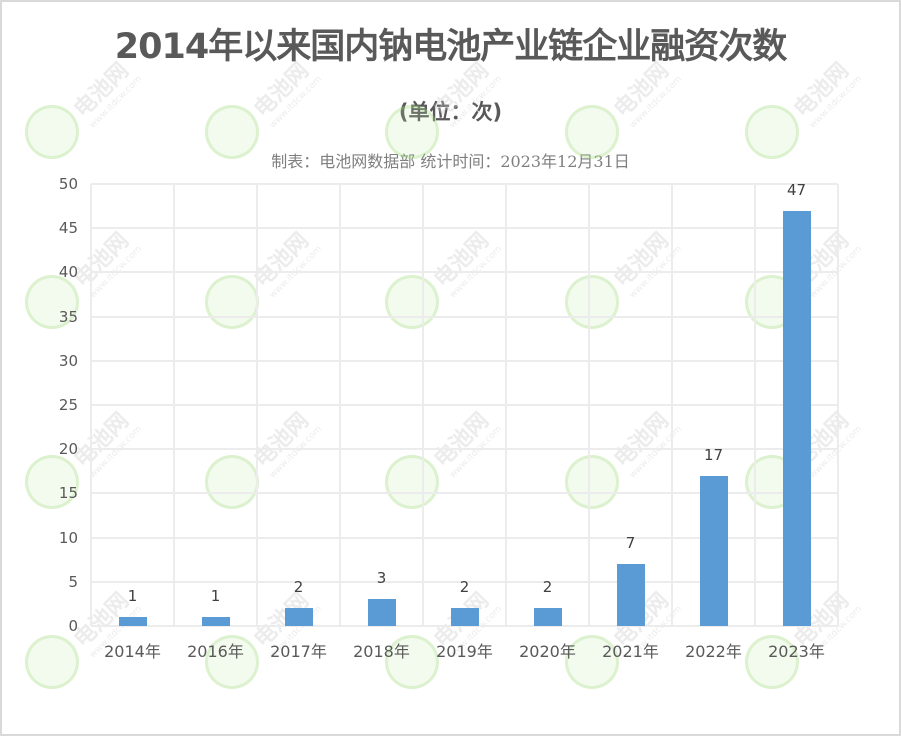 This screenshot has height=736, width=901. Describe the element at coordinates (68, 449) in the screenshot. I see `y-tick-label: 20` at that location.